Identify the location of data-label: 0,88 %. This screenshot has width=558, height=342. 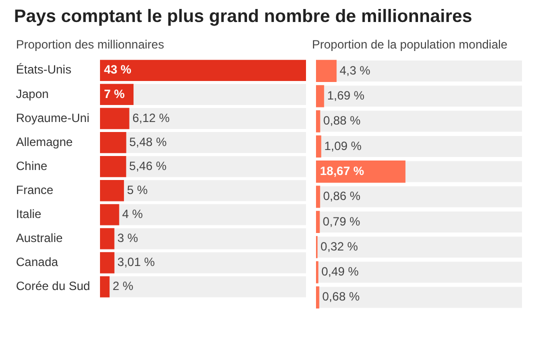
(342, 121).